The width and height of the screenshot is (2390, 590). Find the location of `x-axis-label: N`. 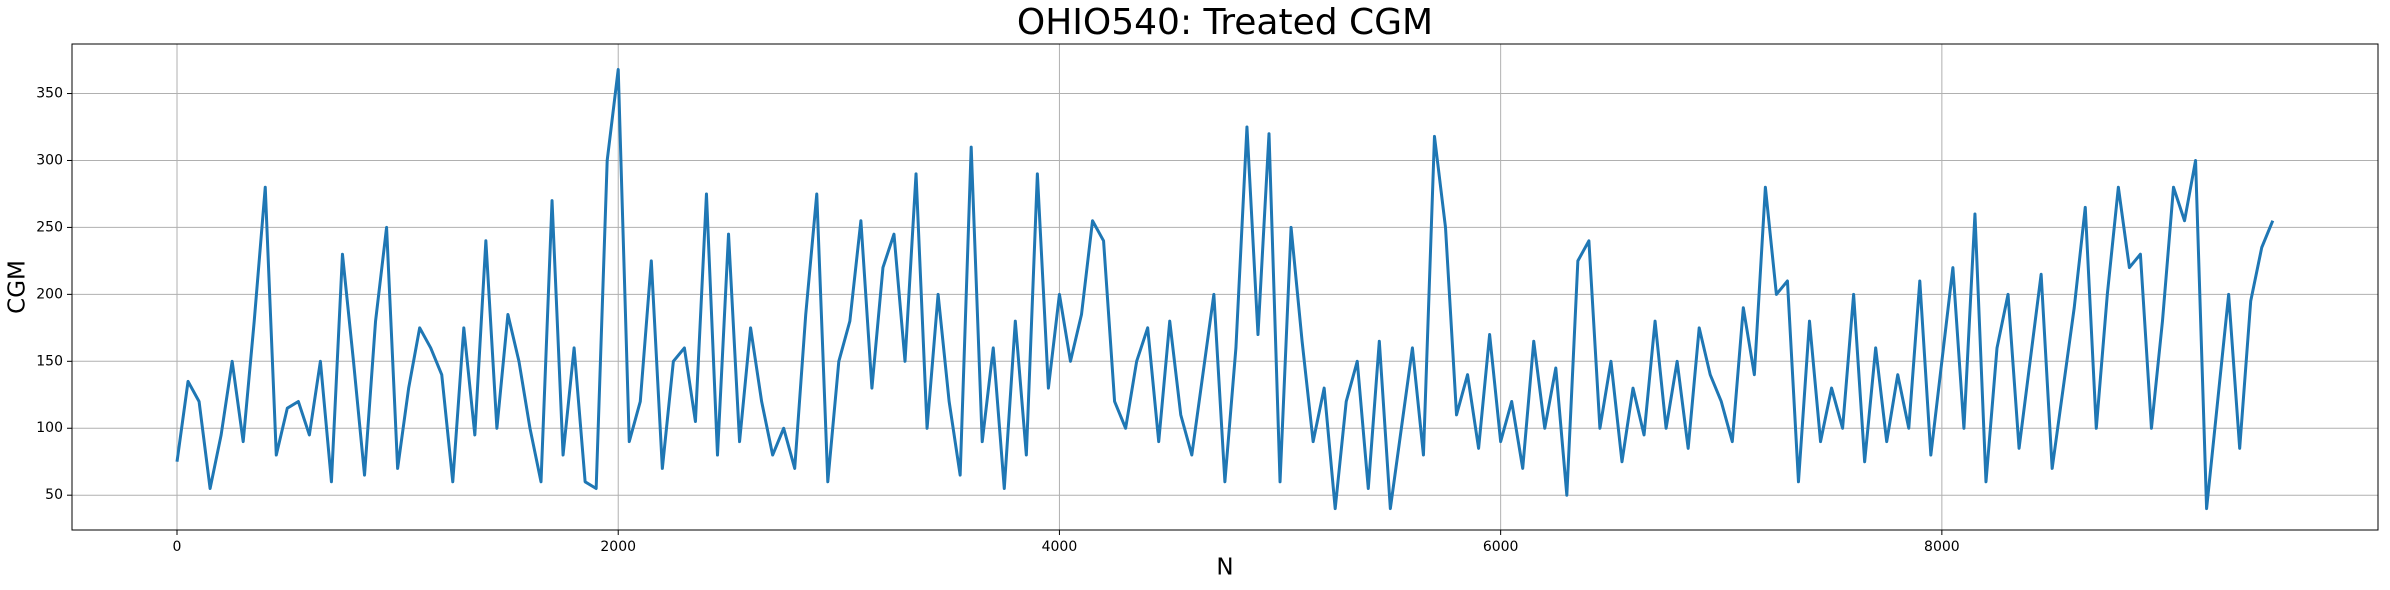

x-axis-label: N is located at coordinates (1224, 568).